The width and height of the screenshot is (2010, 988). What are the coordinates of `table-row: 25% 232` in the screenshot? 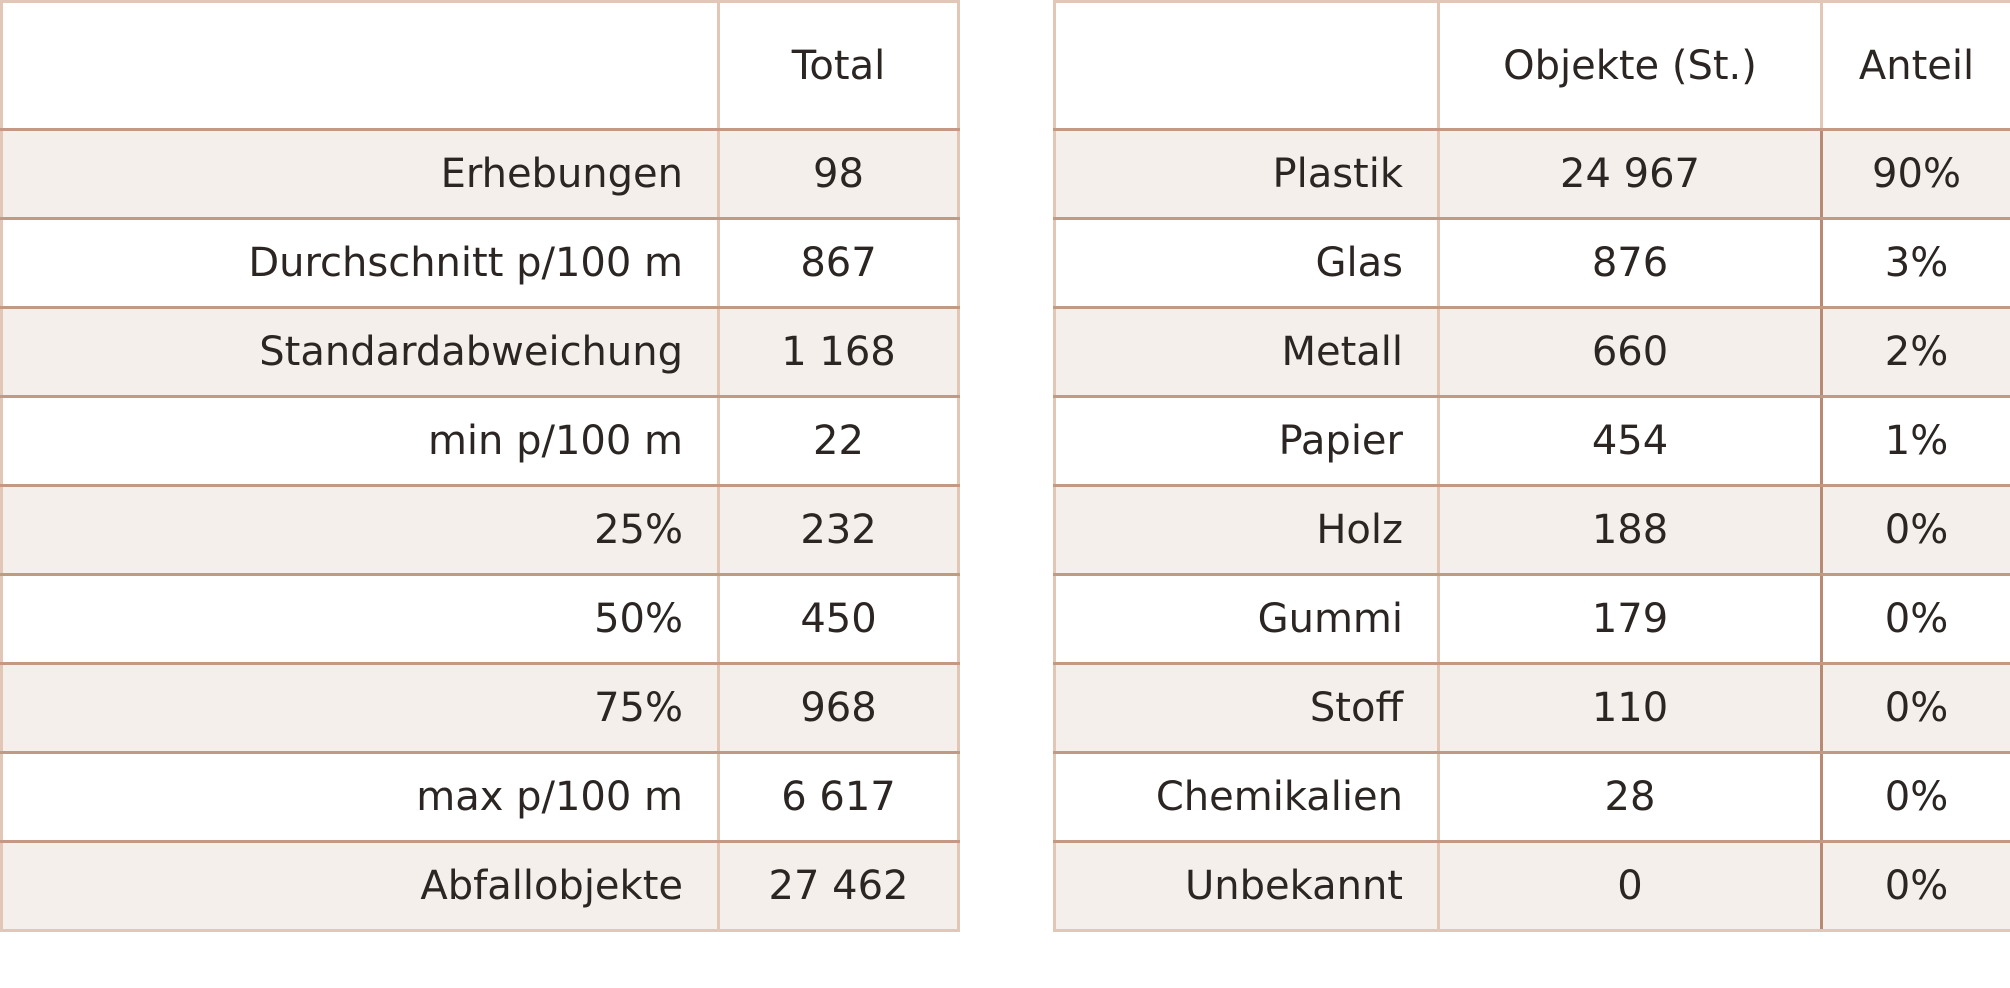 It's located at (480, 530).